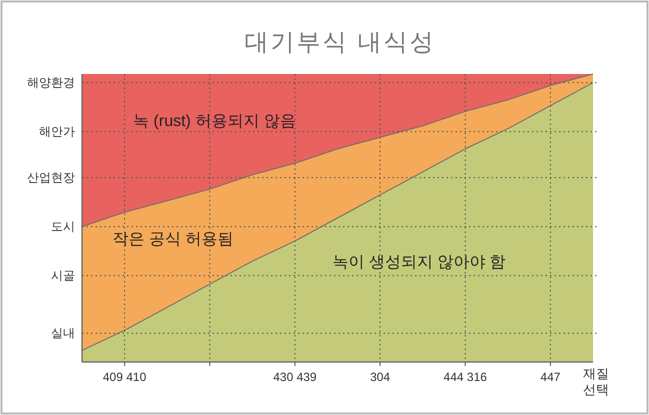 This screenshot has width=649, height=415. What do you see at coordinates (63, 275) in the screenshot?
I see `ref-line-label: 시골` at bounding box center [63, 275].